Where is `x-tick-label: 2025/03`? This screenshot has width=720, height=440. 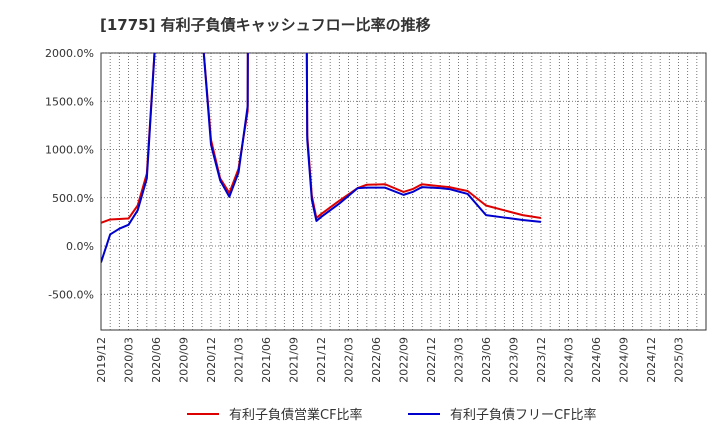 x-tick-label: 2025/03 is located at coordinates (679, 360).